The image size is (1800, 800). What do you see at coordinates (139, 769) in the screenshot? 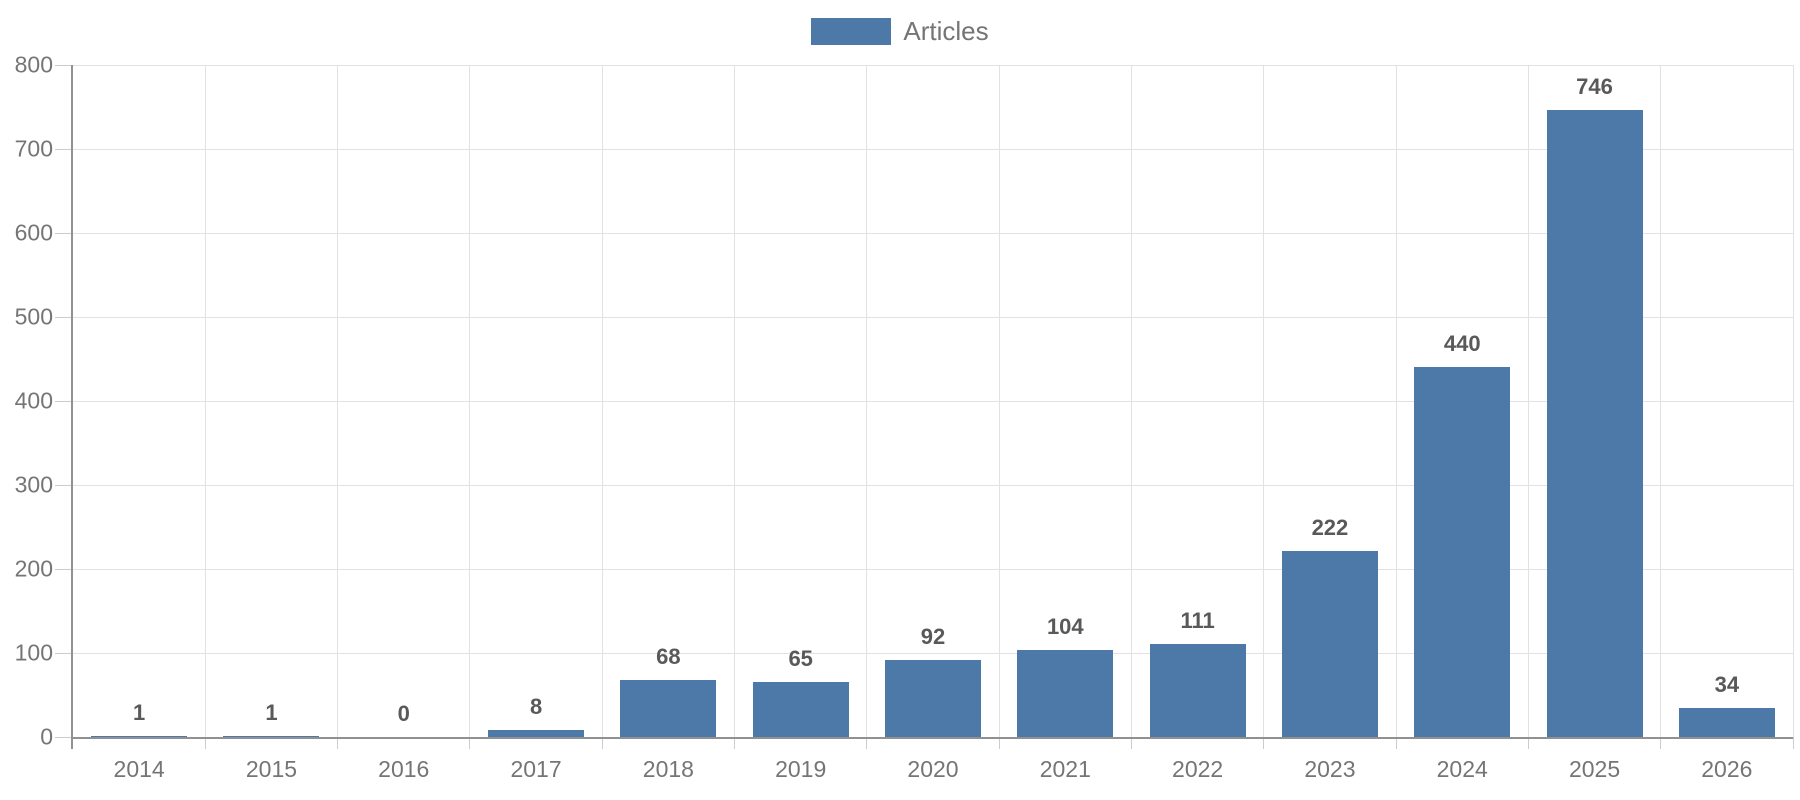
I see `x-axis-label-2014: 2014` at bounding box center [139, 769].